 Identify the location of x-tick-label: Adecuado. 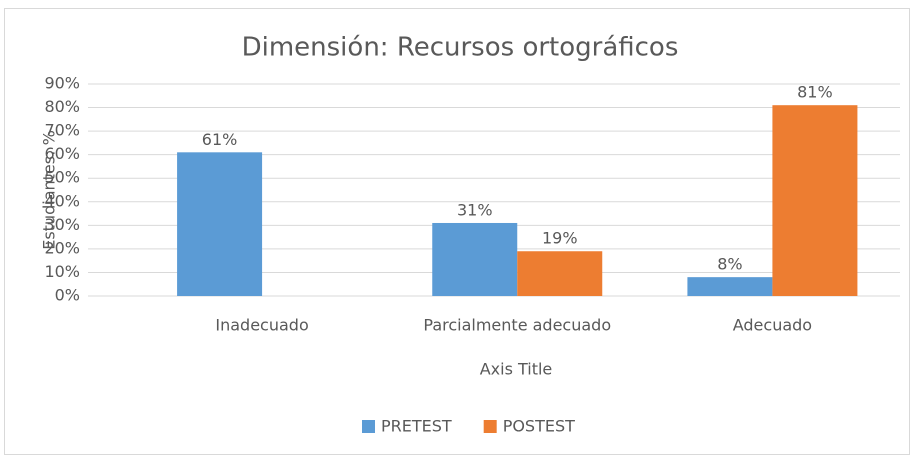
(772, 325).